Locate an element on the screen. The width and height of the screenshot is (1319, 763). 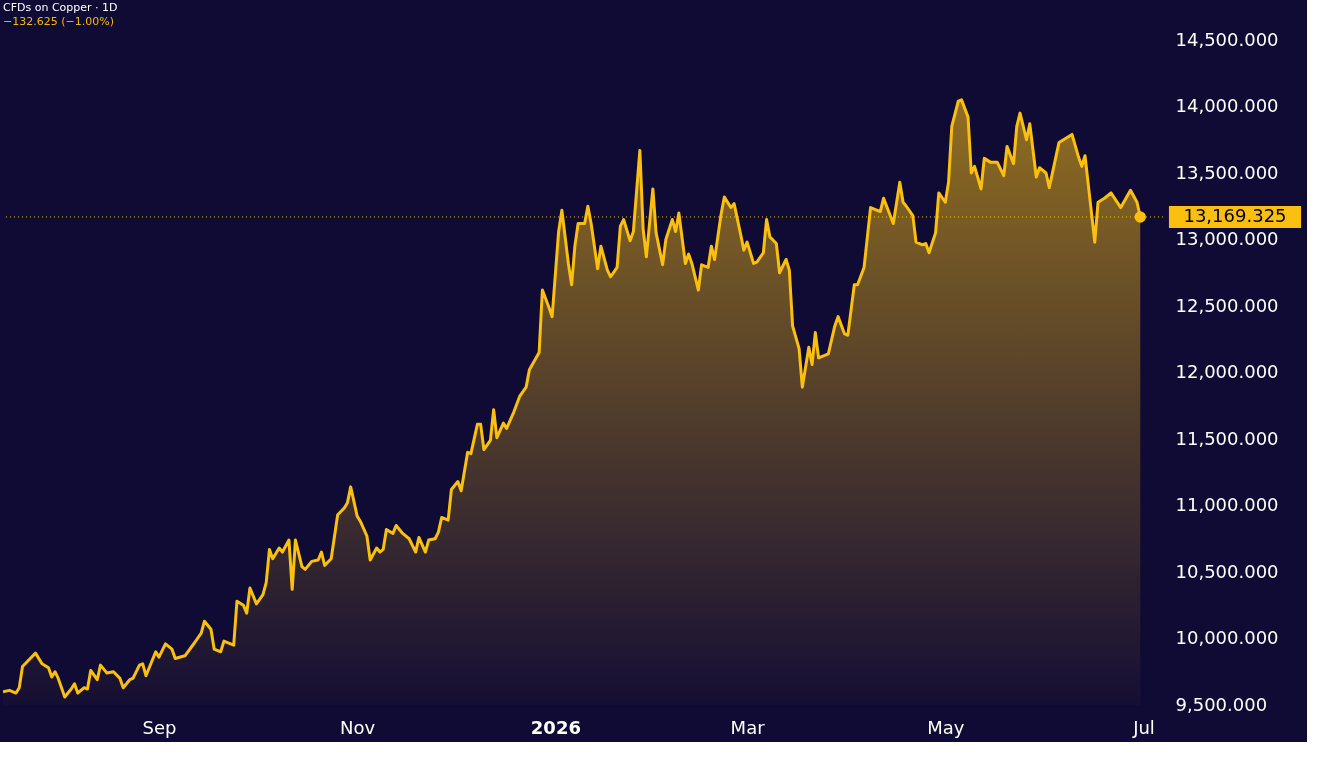
annotation: 13,169.325 is located at coordinates (1235, 215).